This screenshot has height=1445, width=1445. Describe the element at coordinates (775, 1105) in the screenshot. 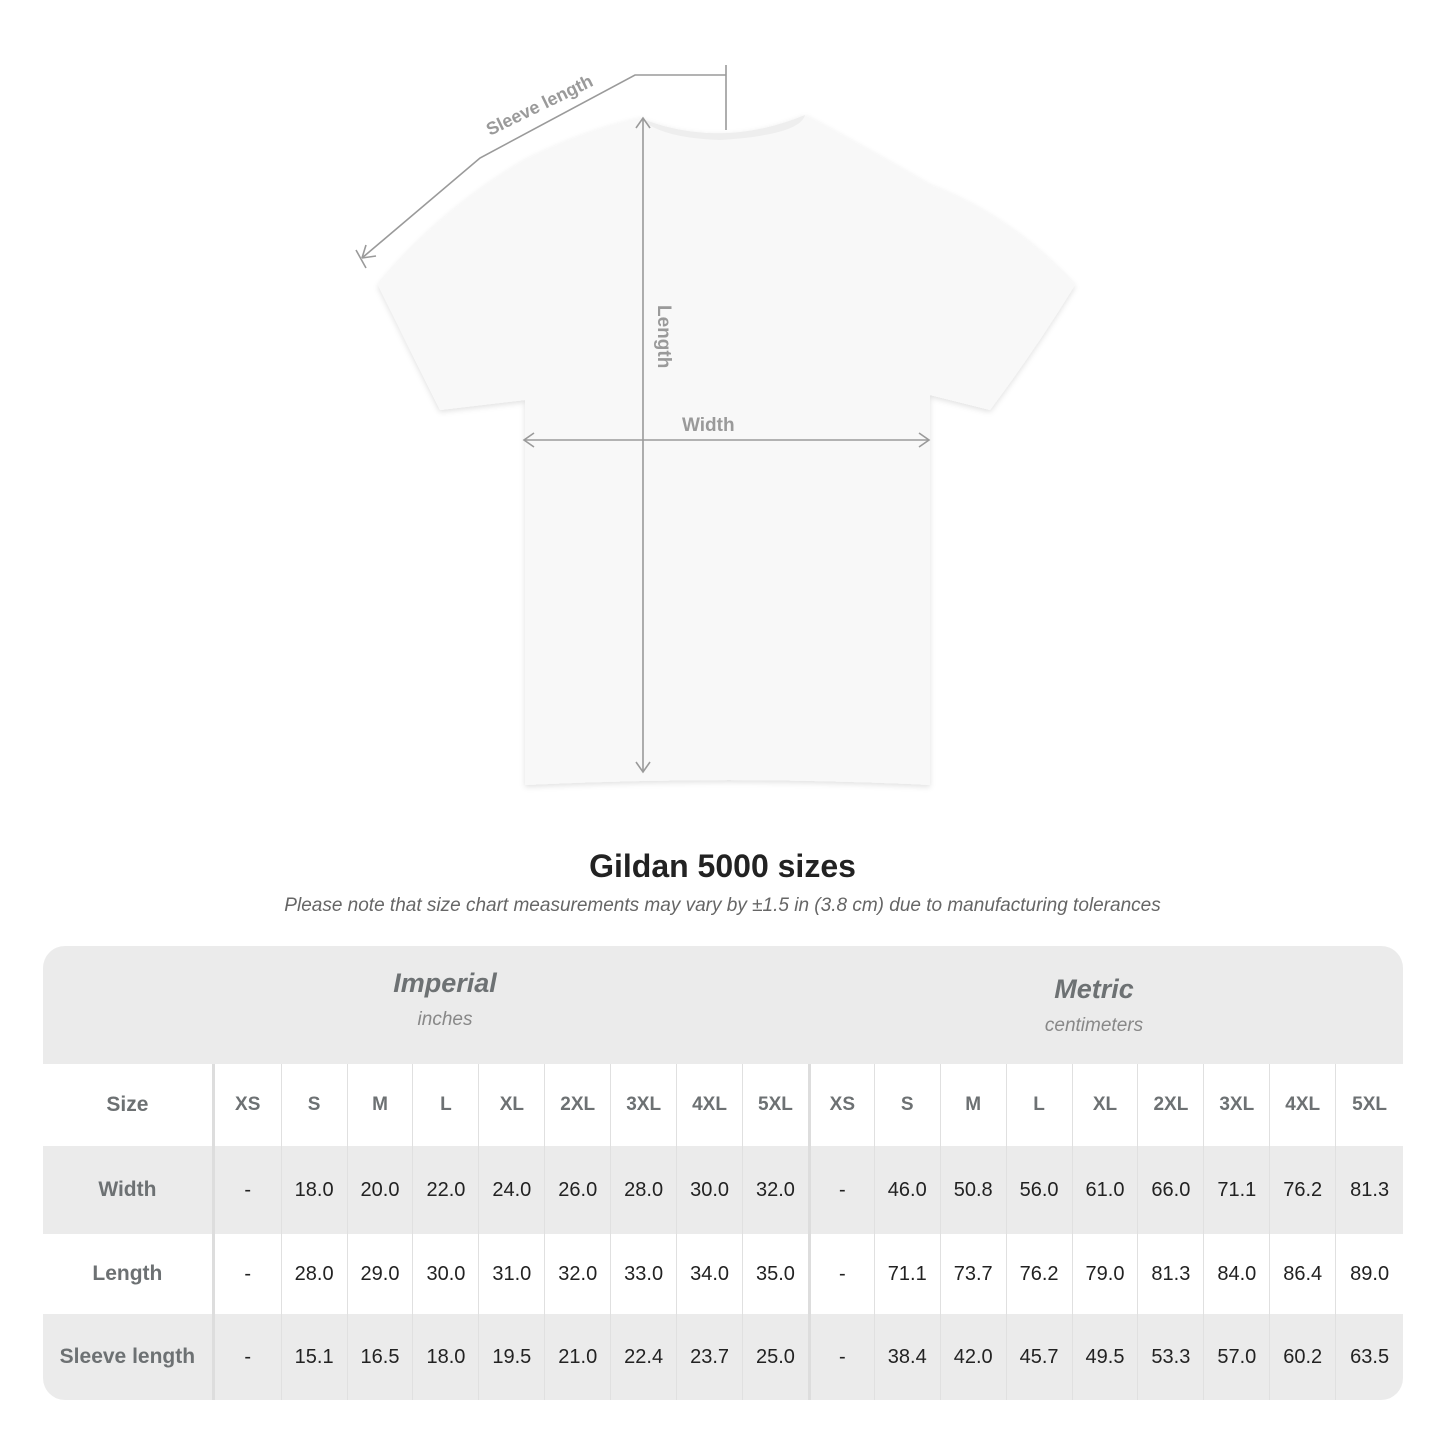

I see `size-header-imperial: 5XL` at that location.